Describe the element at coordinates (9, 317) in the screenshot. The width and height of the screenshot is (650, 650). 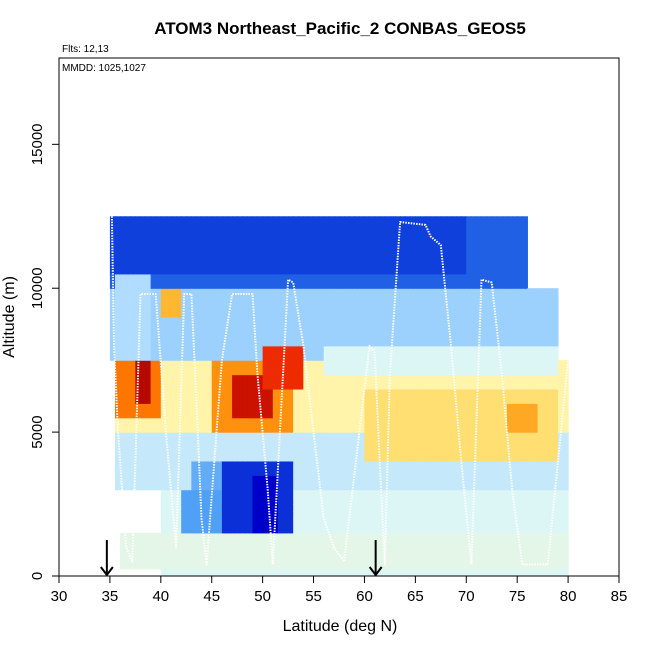
I see `y-axis-label: Altitude (m)` at that location.